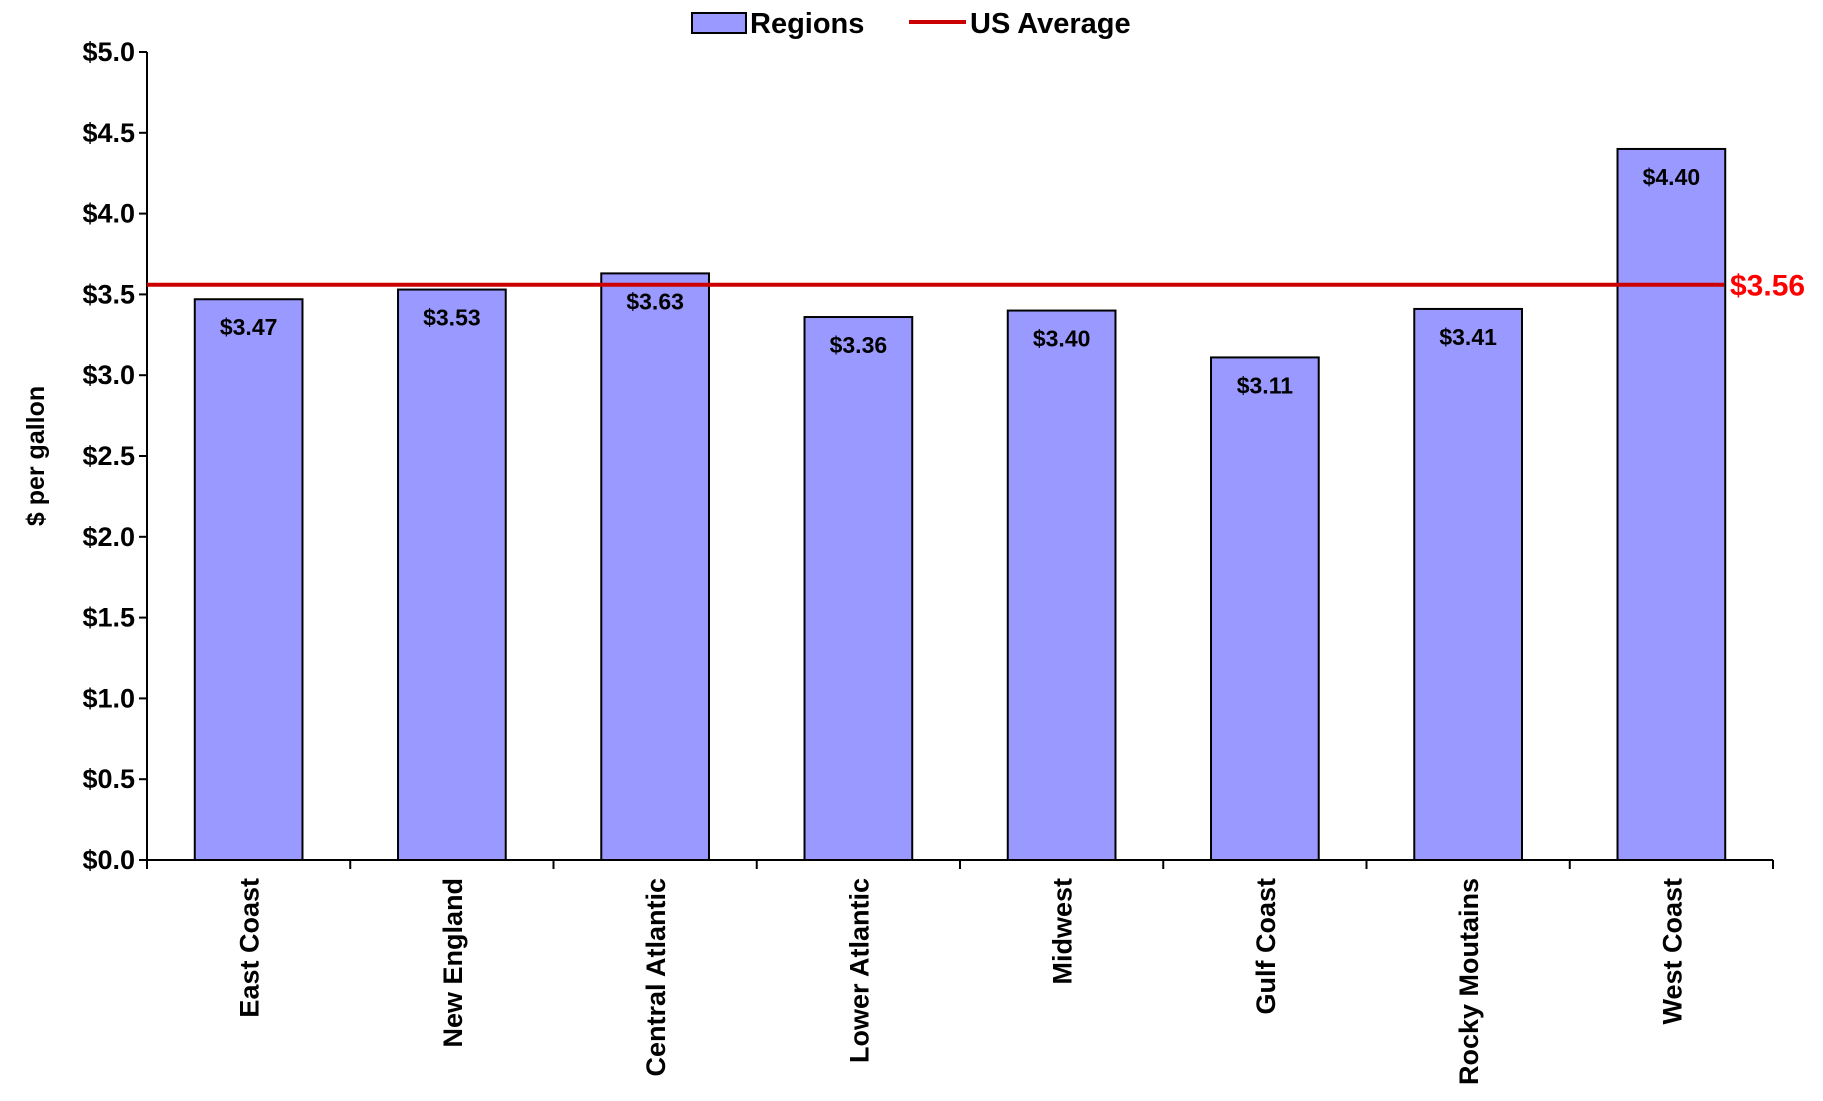 The width and height of the screenshot is (1823, 1101). Describe the element at coordinates (1266, 946) in the screenshot. I see `category-label: Gulf Coast` at that location.